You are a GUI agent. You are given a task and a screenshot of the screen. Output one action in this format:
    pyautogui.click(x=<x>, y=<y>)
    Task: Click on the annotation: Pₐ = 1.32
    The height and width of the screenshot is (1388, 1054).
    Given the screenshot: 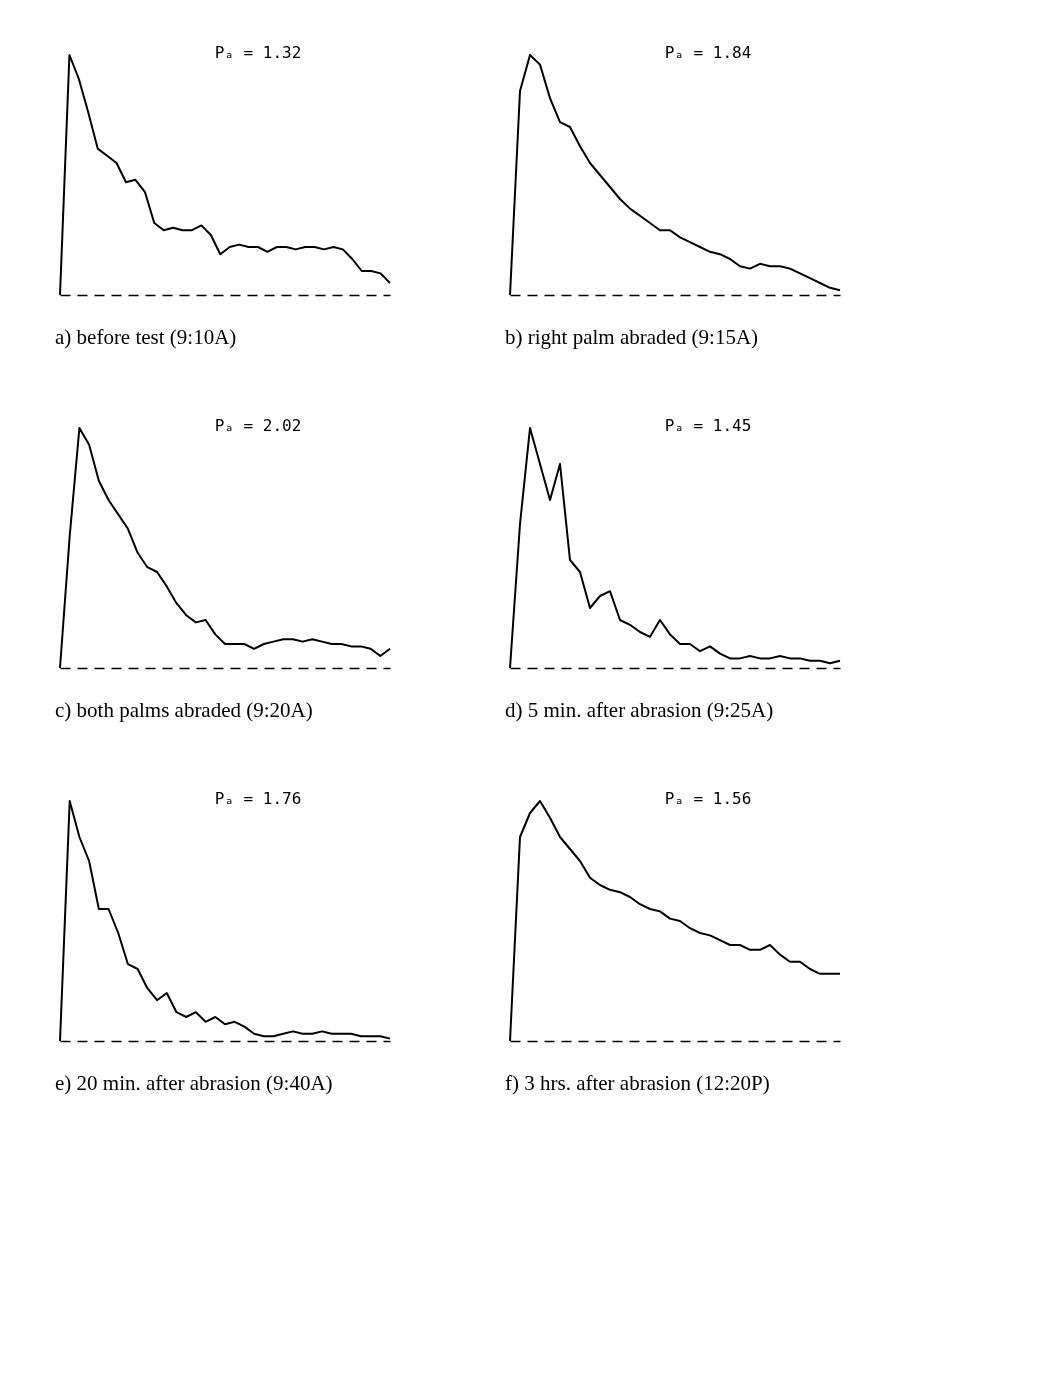 What is the action you would take?
    pyautogui.click(x=258, y=52)
    